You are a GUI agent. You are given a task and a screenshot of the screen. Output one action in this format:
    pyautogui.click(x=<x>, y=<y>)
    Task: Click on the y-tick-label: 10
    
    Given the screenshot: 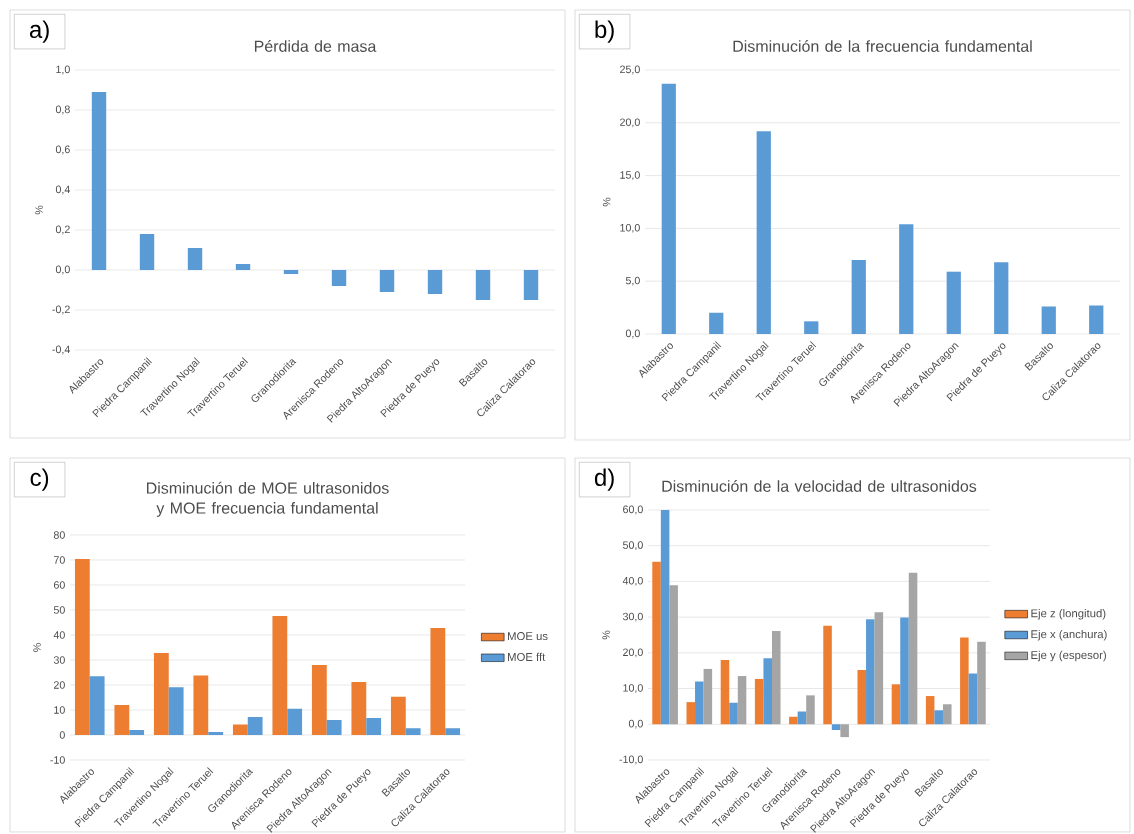 What is the action you would take?
    pyautogui.click(x=59, y=710)
    